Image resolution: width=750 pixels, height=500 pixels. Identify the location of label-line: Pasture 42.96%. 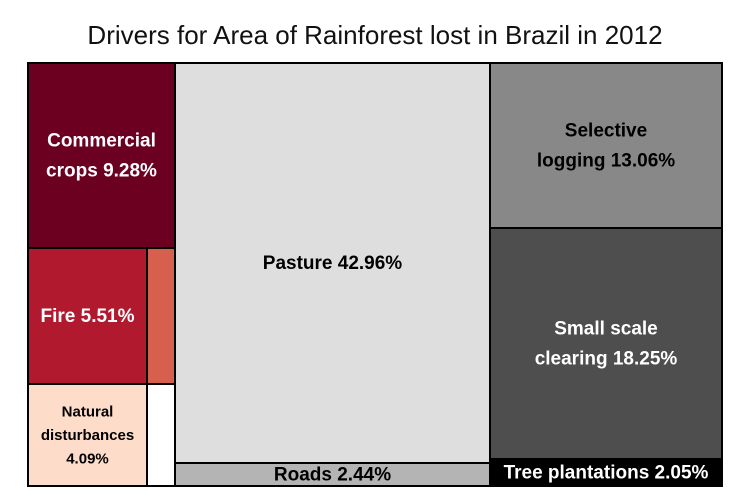
(333, 263).